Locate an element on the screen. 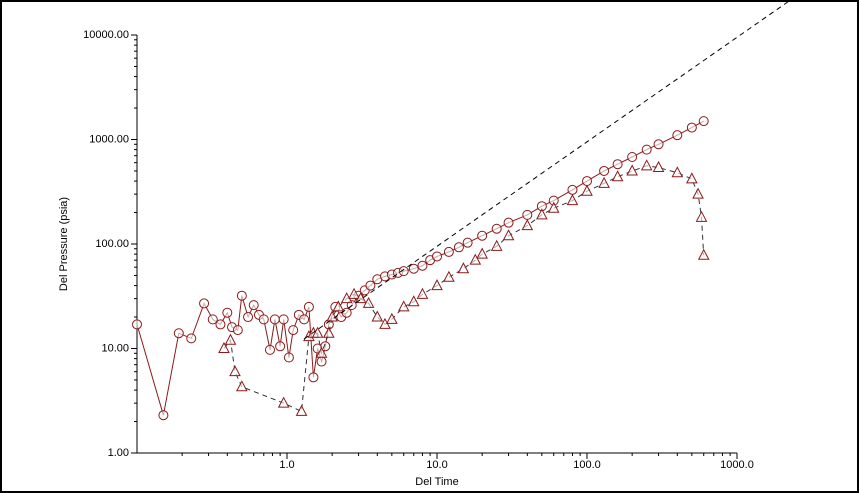 The image size is (859, 493). y-tick-label: 10000.00 is located at coordinates (106, 35).